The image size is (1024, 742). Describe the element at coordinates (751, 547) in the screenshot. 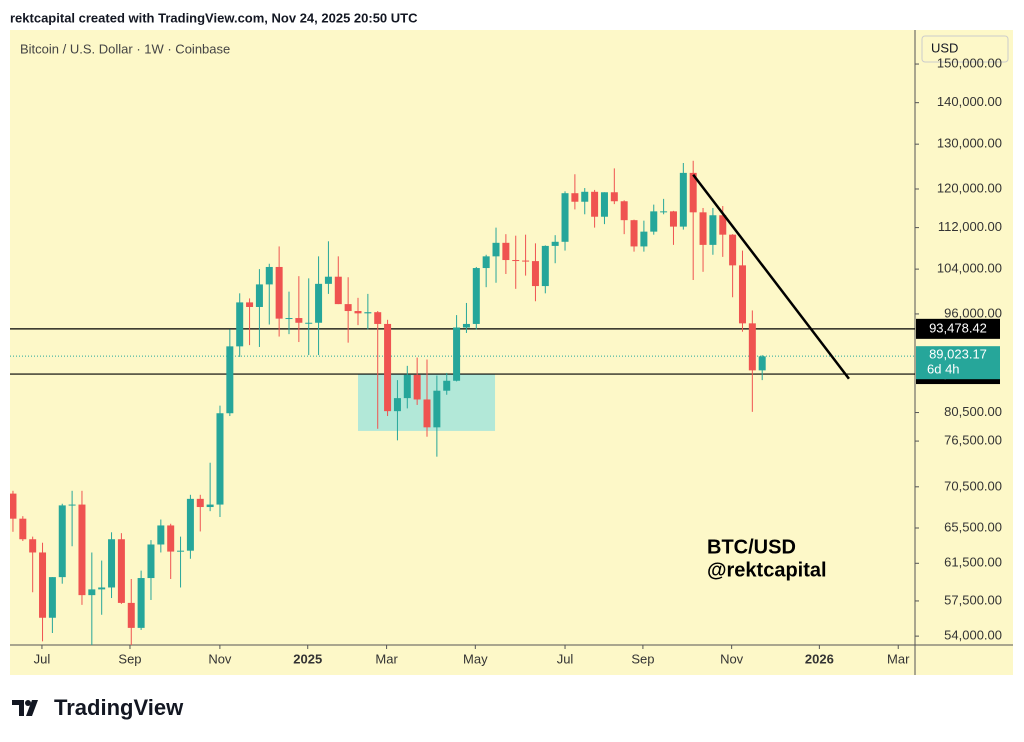

I see `annotation: BTC/USD` at that location.